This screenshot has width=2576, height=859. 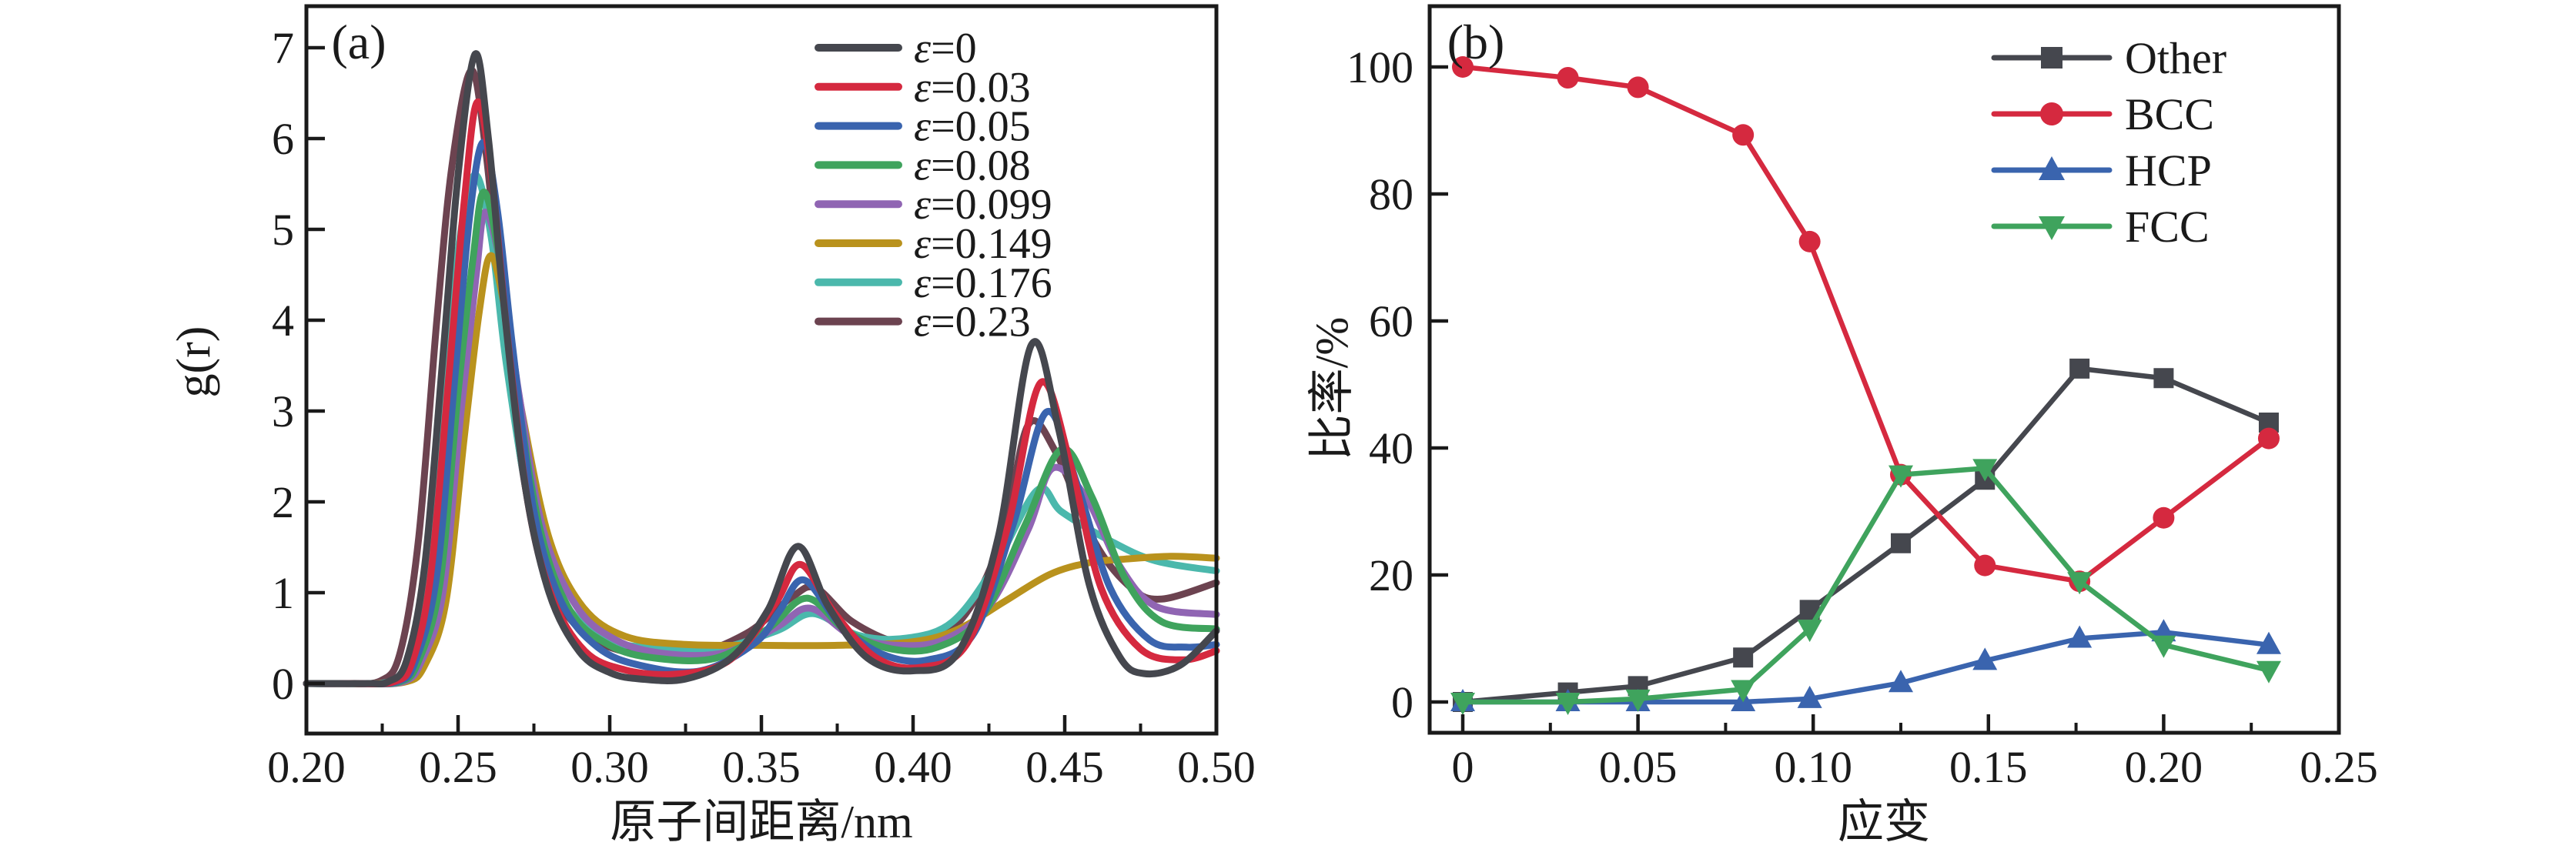 What do you see at coordinates (983, 244) in the screenshot?
I see `legend-label: ε=0.149` at bounding box center [983, 244].